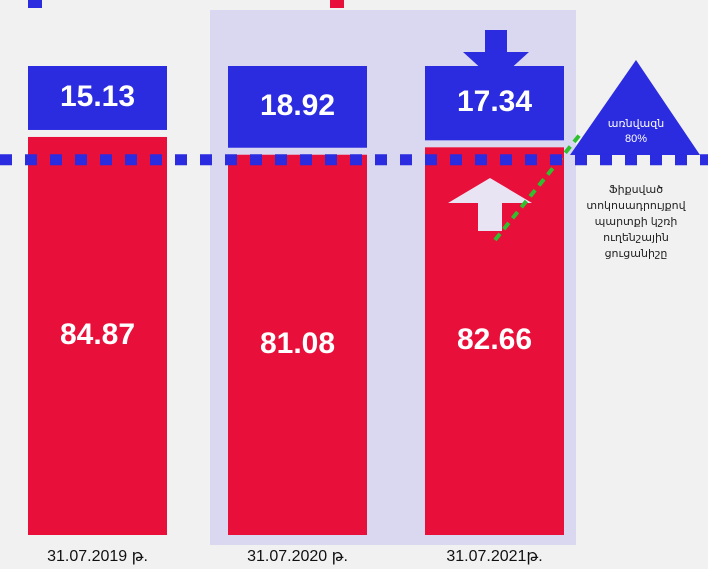  Describe the element at coordinates (97, 556) in the screenshot. I see `x-tick-label: 31.07.2019 թ.` at that location.